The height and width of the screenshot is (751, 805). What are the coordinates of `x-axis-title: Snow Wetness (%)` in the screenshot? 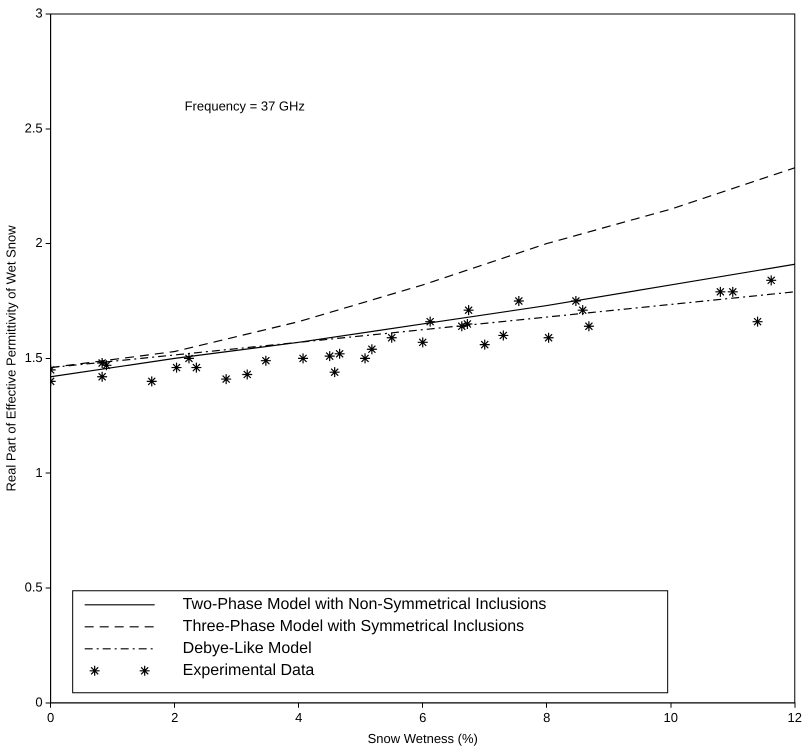 It's located at (423, 738).